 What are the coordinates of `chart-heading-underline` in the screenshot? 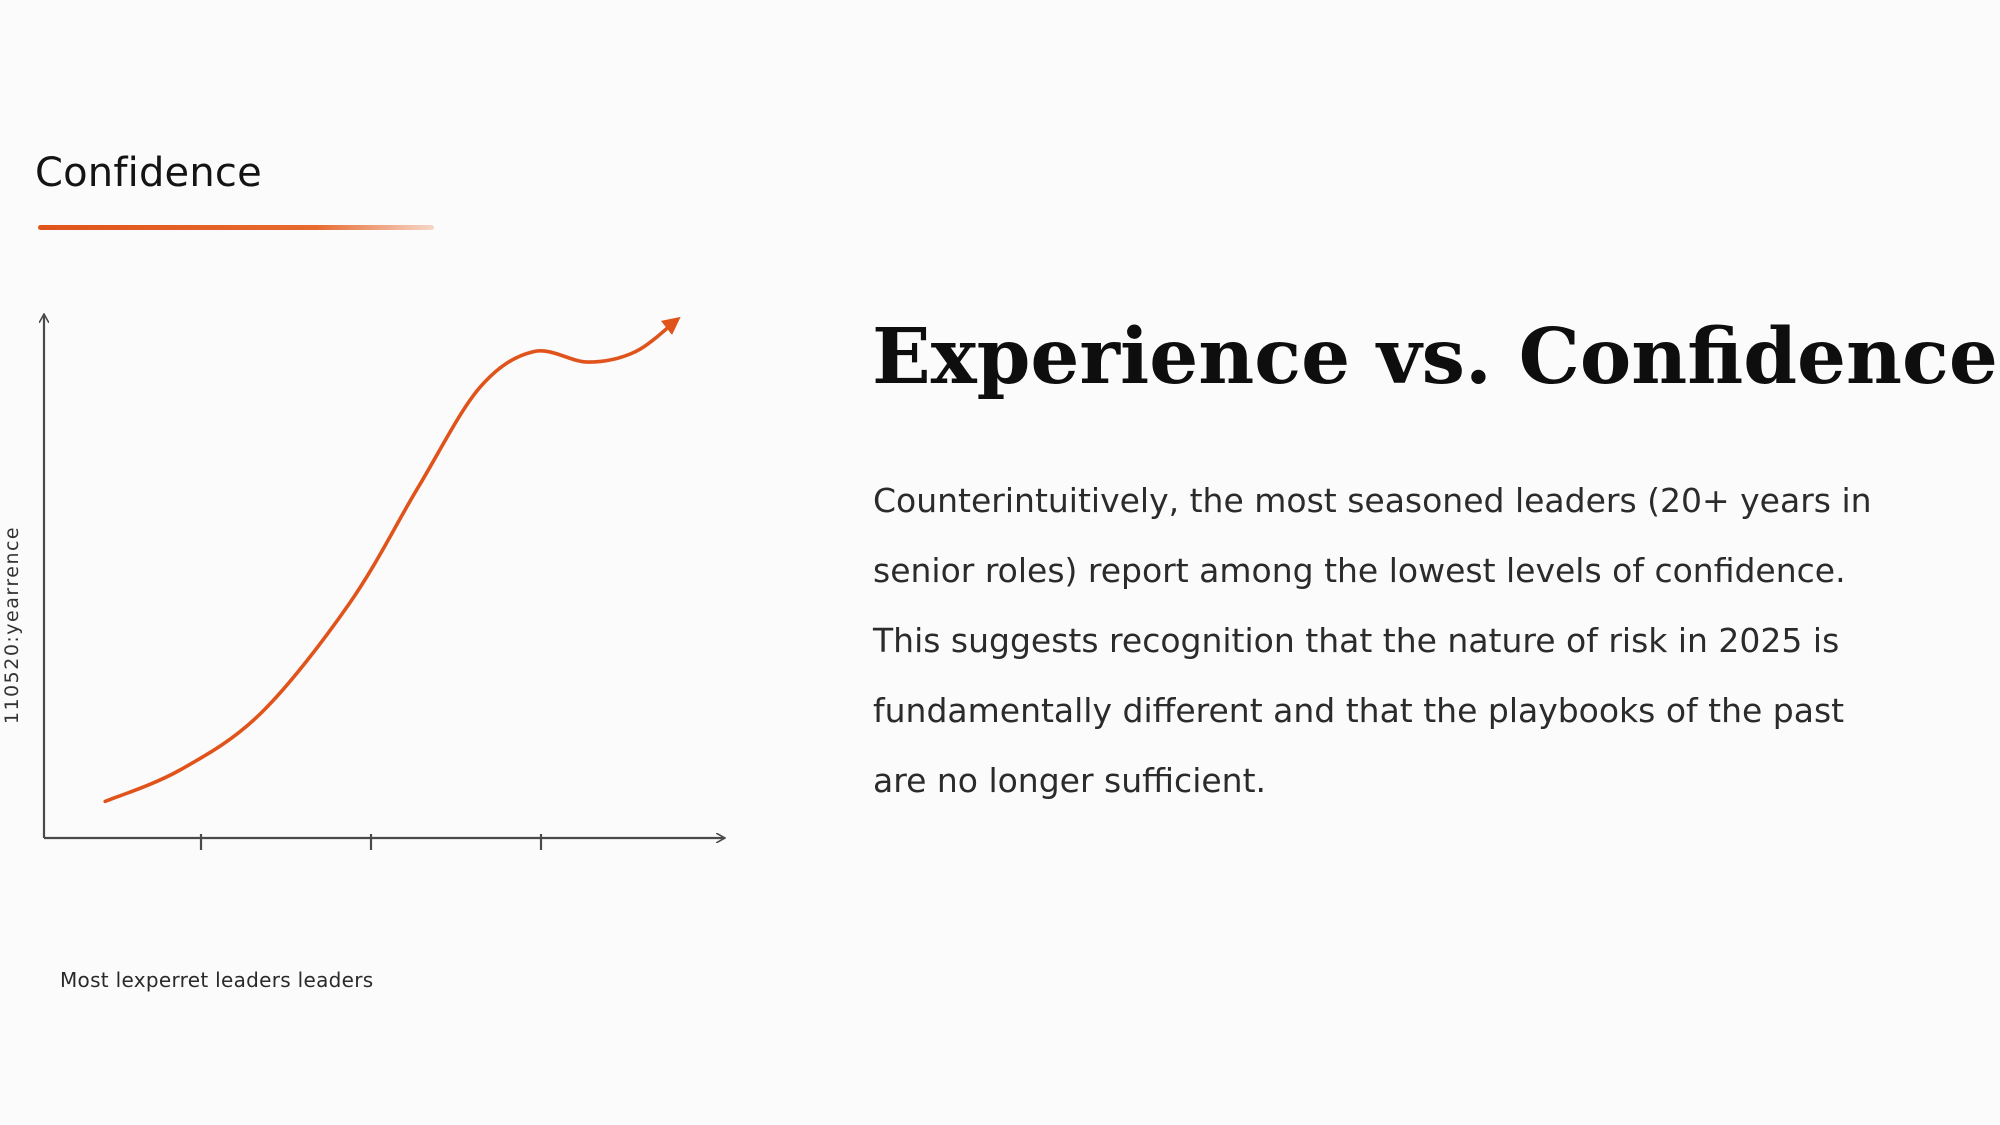 It's located at (236, 227).